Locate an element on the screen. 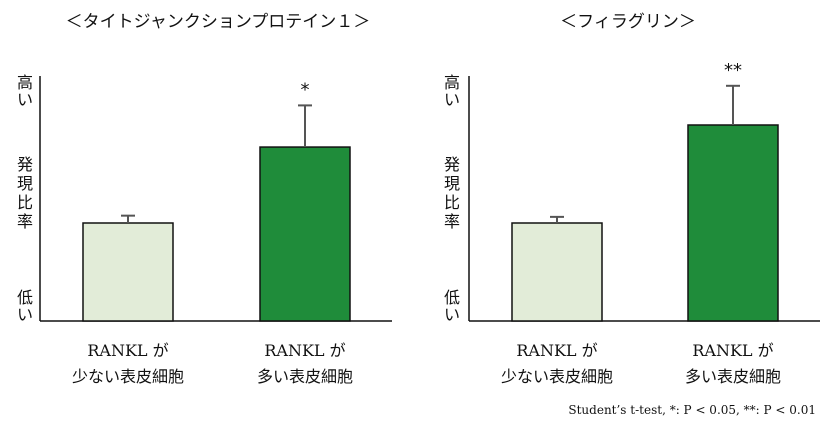 The width and height of the screenshot is (840, 429). significance-marker: * is located at coordinates (305, 89).